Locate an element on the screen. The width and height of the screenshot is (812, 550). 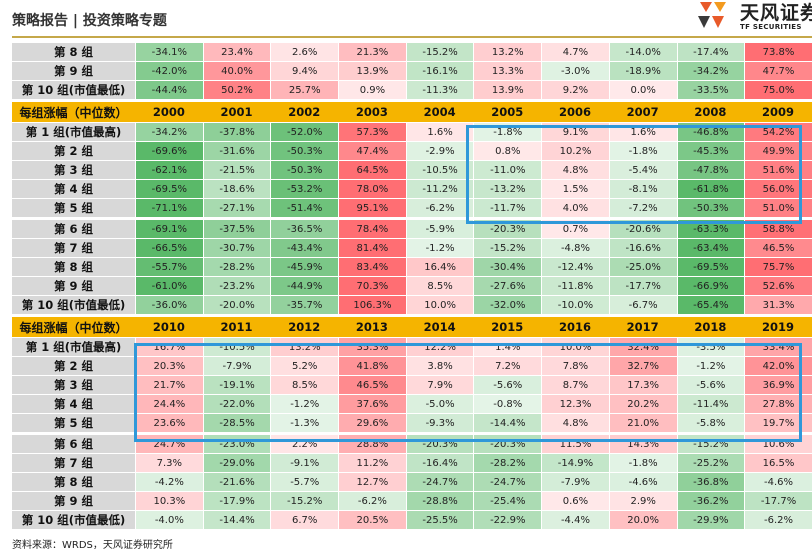
return-cell: -1.8% is located at coordinates (642, 463).